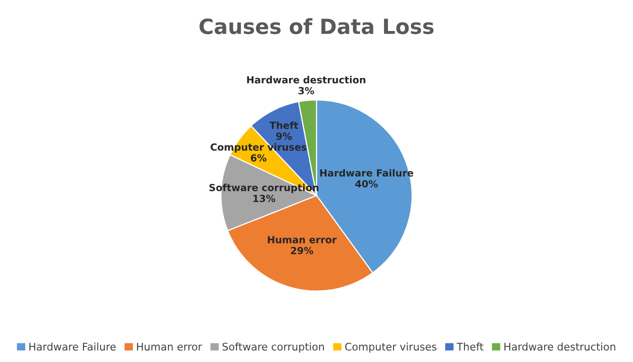 This screenshot has height=362, width=633. I want to click on slice-label: Hardware destruction, so click(306, 80).